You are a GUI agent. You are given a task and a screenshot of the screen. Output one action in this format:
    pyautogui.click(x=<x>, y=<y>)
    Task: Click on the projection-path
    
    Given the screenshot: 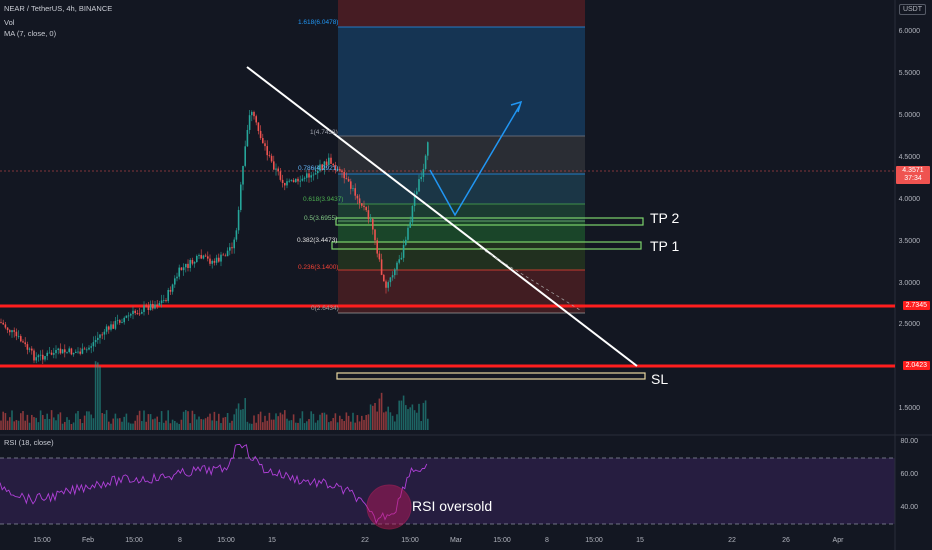 What is the action you would take?
    pyautogui.click(x=475, y=160)
    